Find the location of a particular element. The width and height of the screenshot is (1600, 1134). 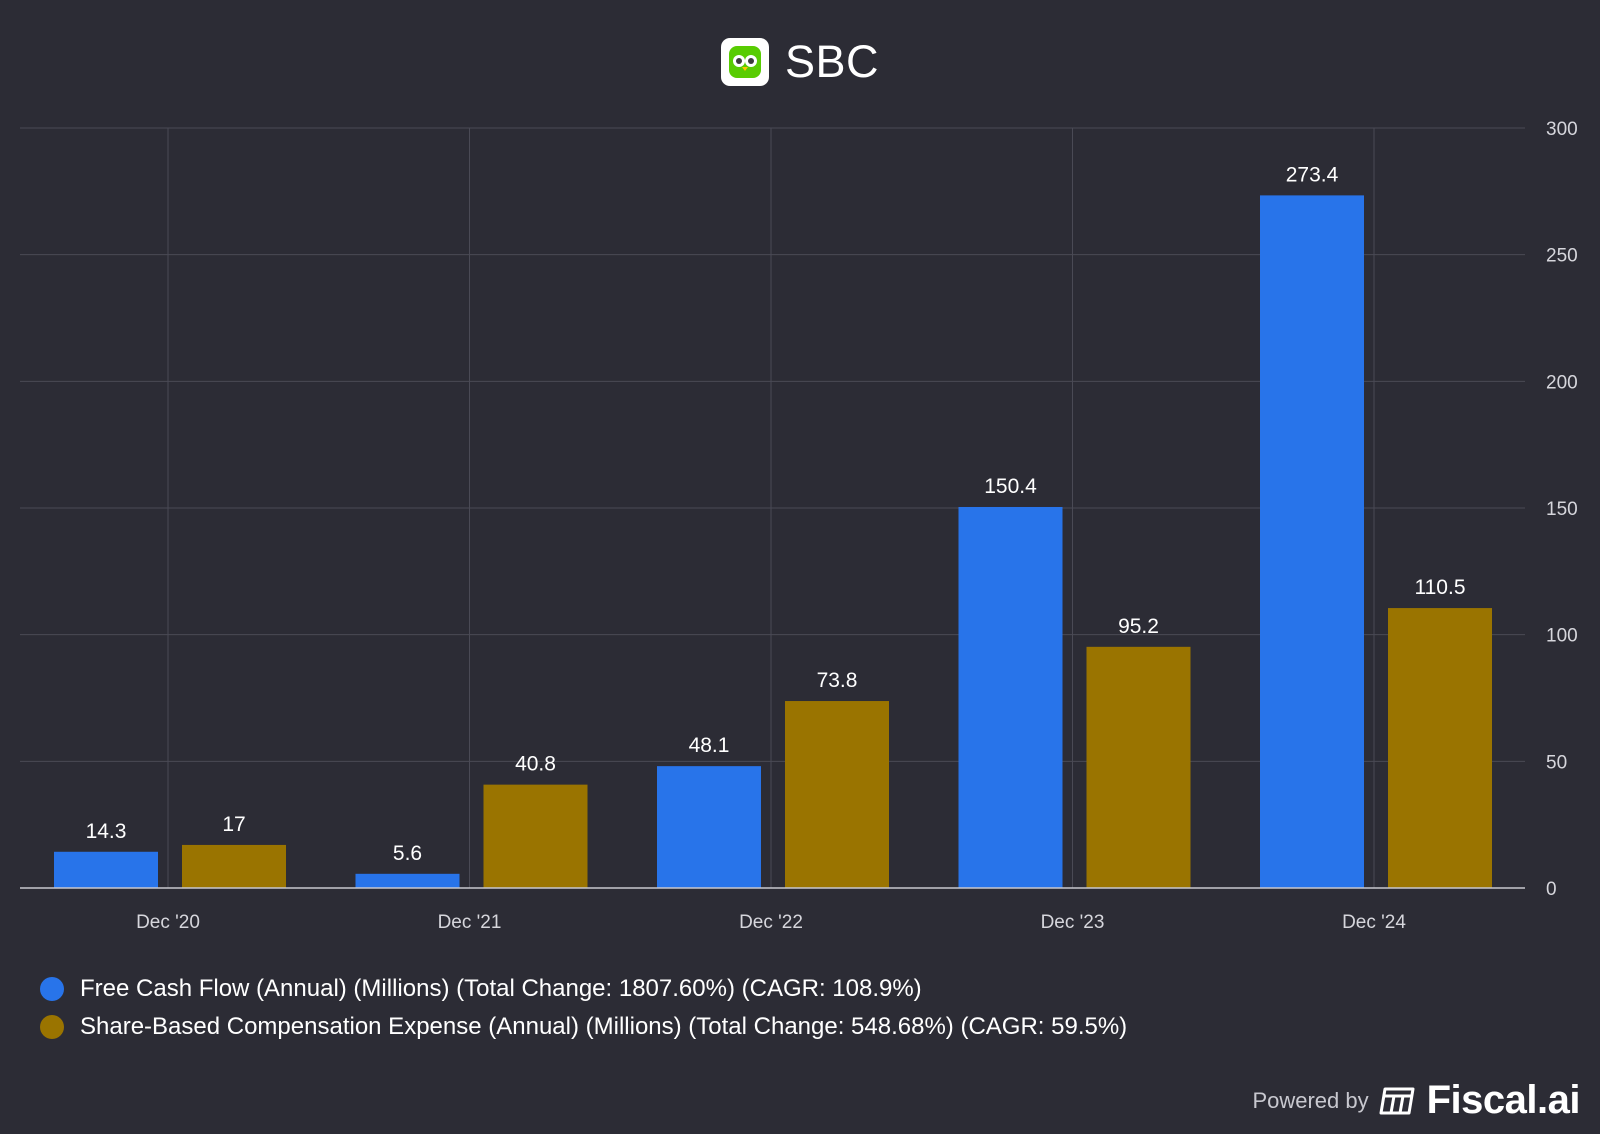

data-label: 110.5 is located at coordinates (1440, 587).